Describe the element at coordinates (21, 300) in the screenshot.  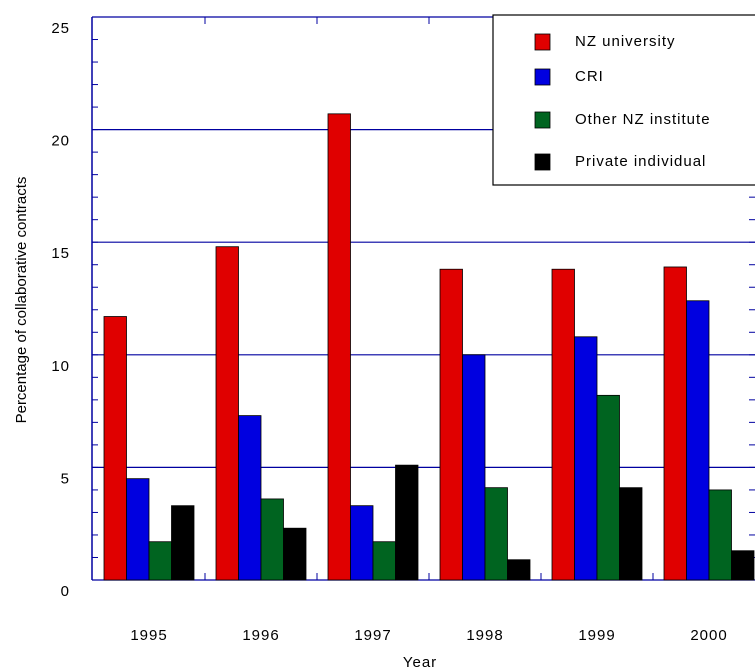
I see `y-axis-label: Percentage of collaborative contracts` at that location.